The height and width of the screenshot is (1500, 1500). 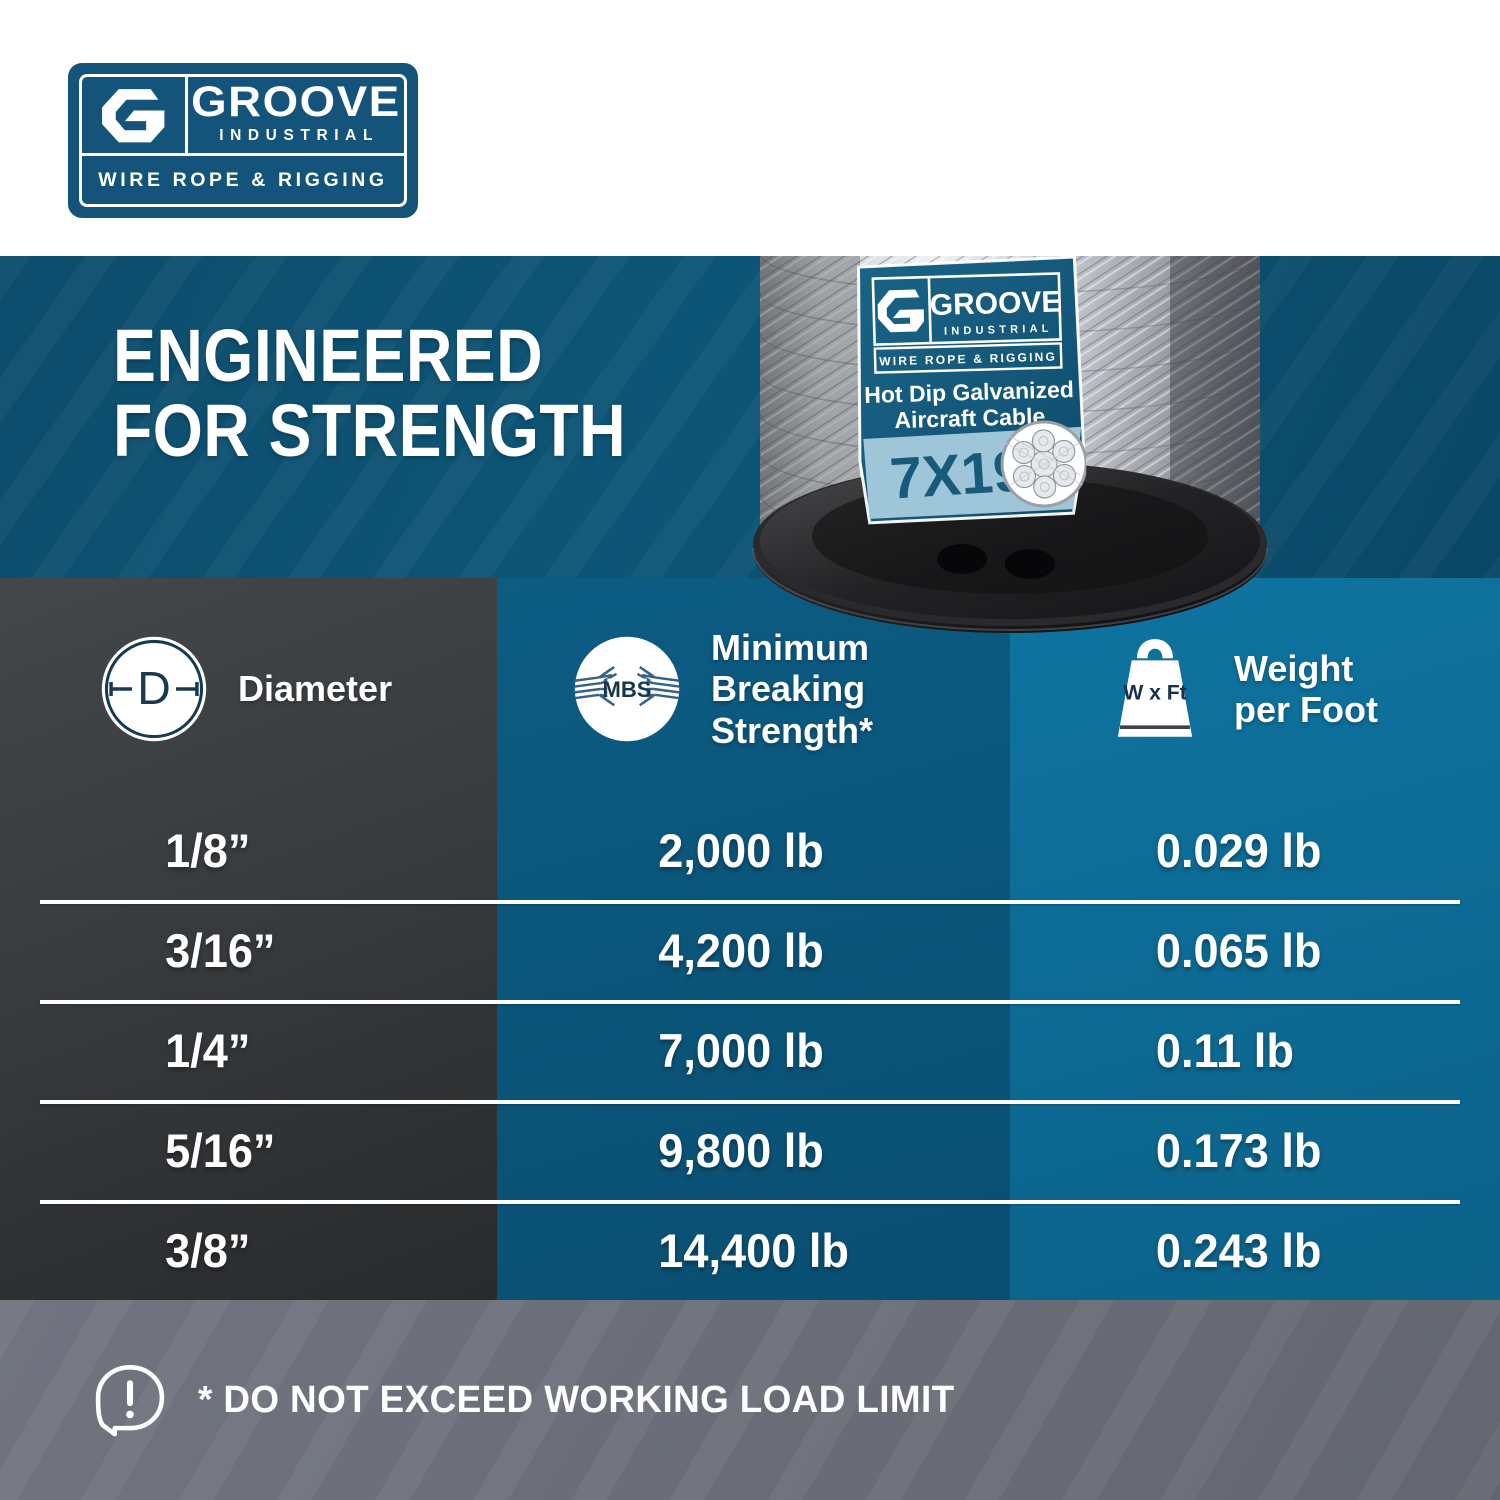 I want to click on cell-mbs: 14,400 lb, so click(x=753, y=1250).